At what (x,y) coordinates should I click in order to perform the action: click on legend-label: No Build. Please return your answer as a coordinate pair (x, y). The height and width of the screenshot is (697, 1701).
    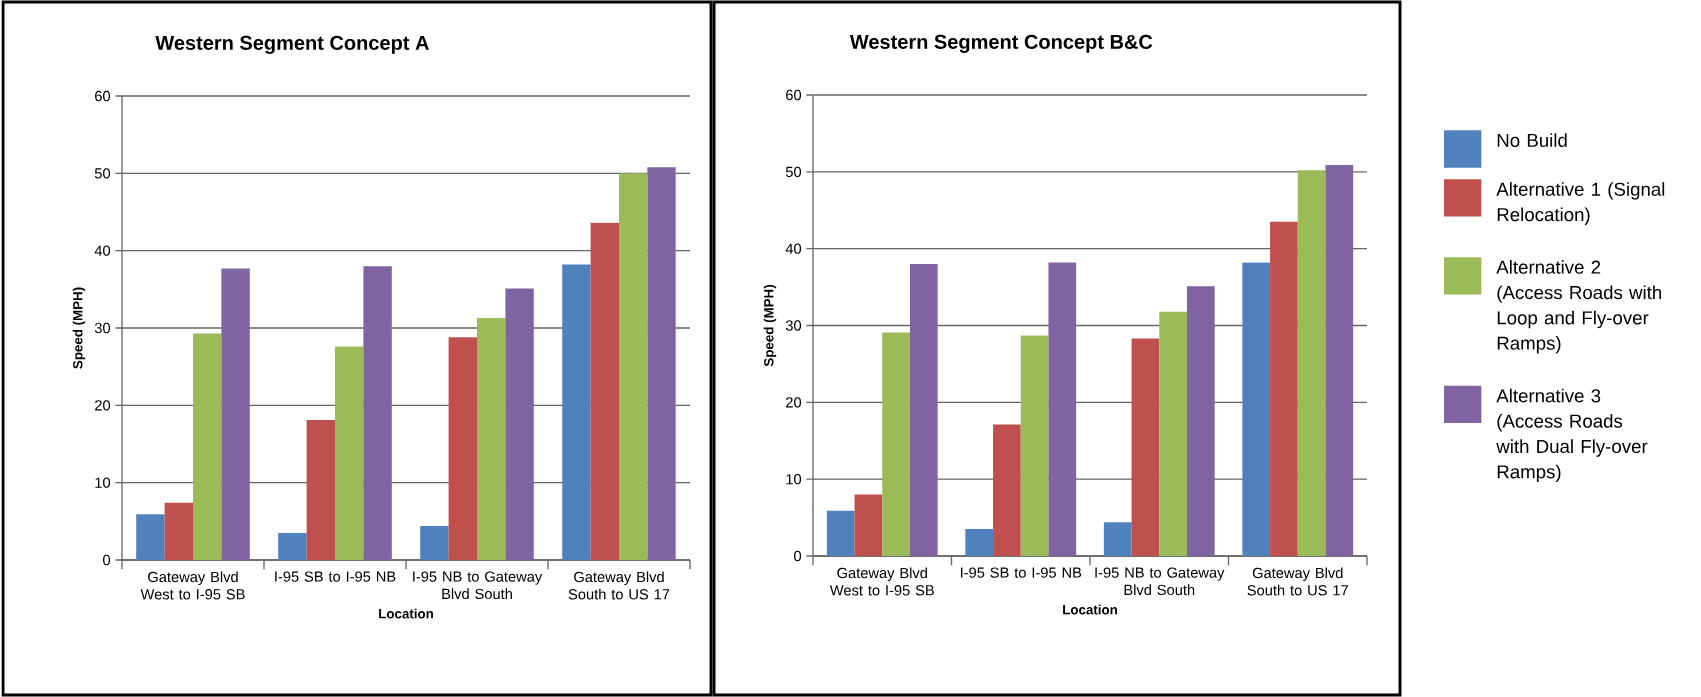
    Looking at the image, I should click on (1532, 140).